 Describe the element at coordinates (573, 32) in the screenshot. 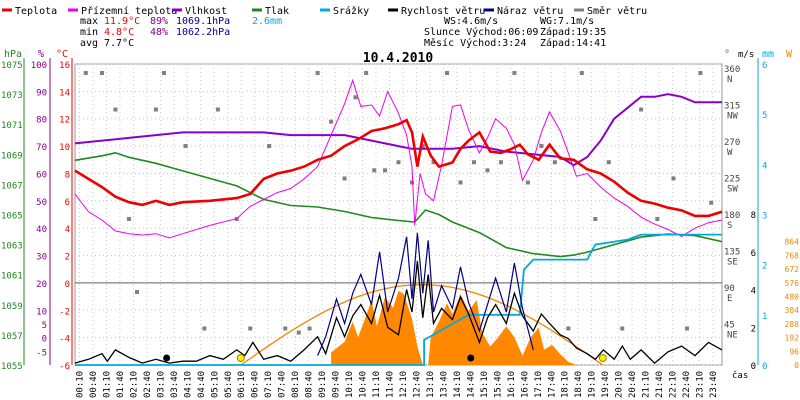

I see `sun-set-info: Západ:19:35` at that location.